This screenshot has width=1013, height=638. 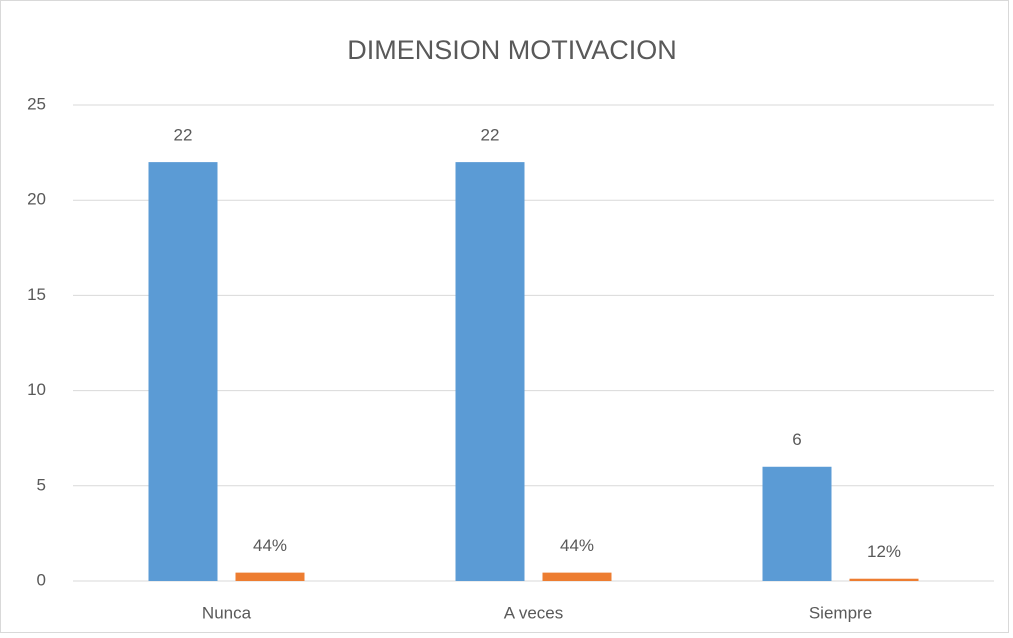 I want to click on y-tick-label: 20, so click(x=36, y=199).